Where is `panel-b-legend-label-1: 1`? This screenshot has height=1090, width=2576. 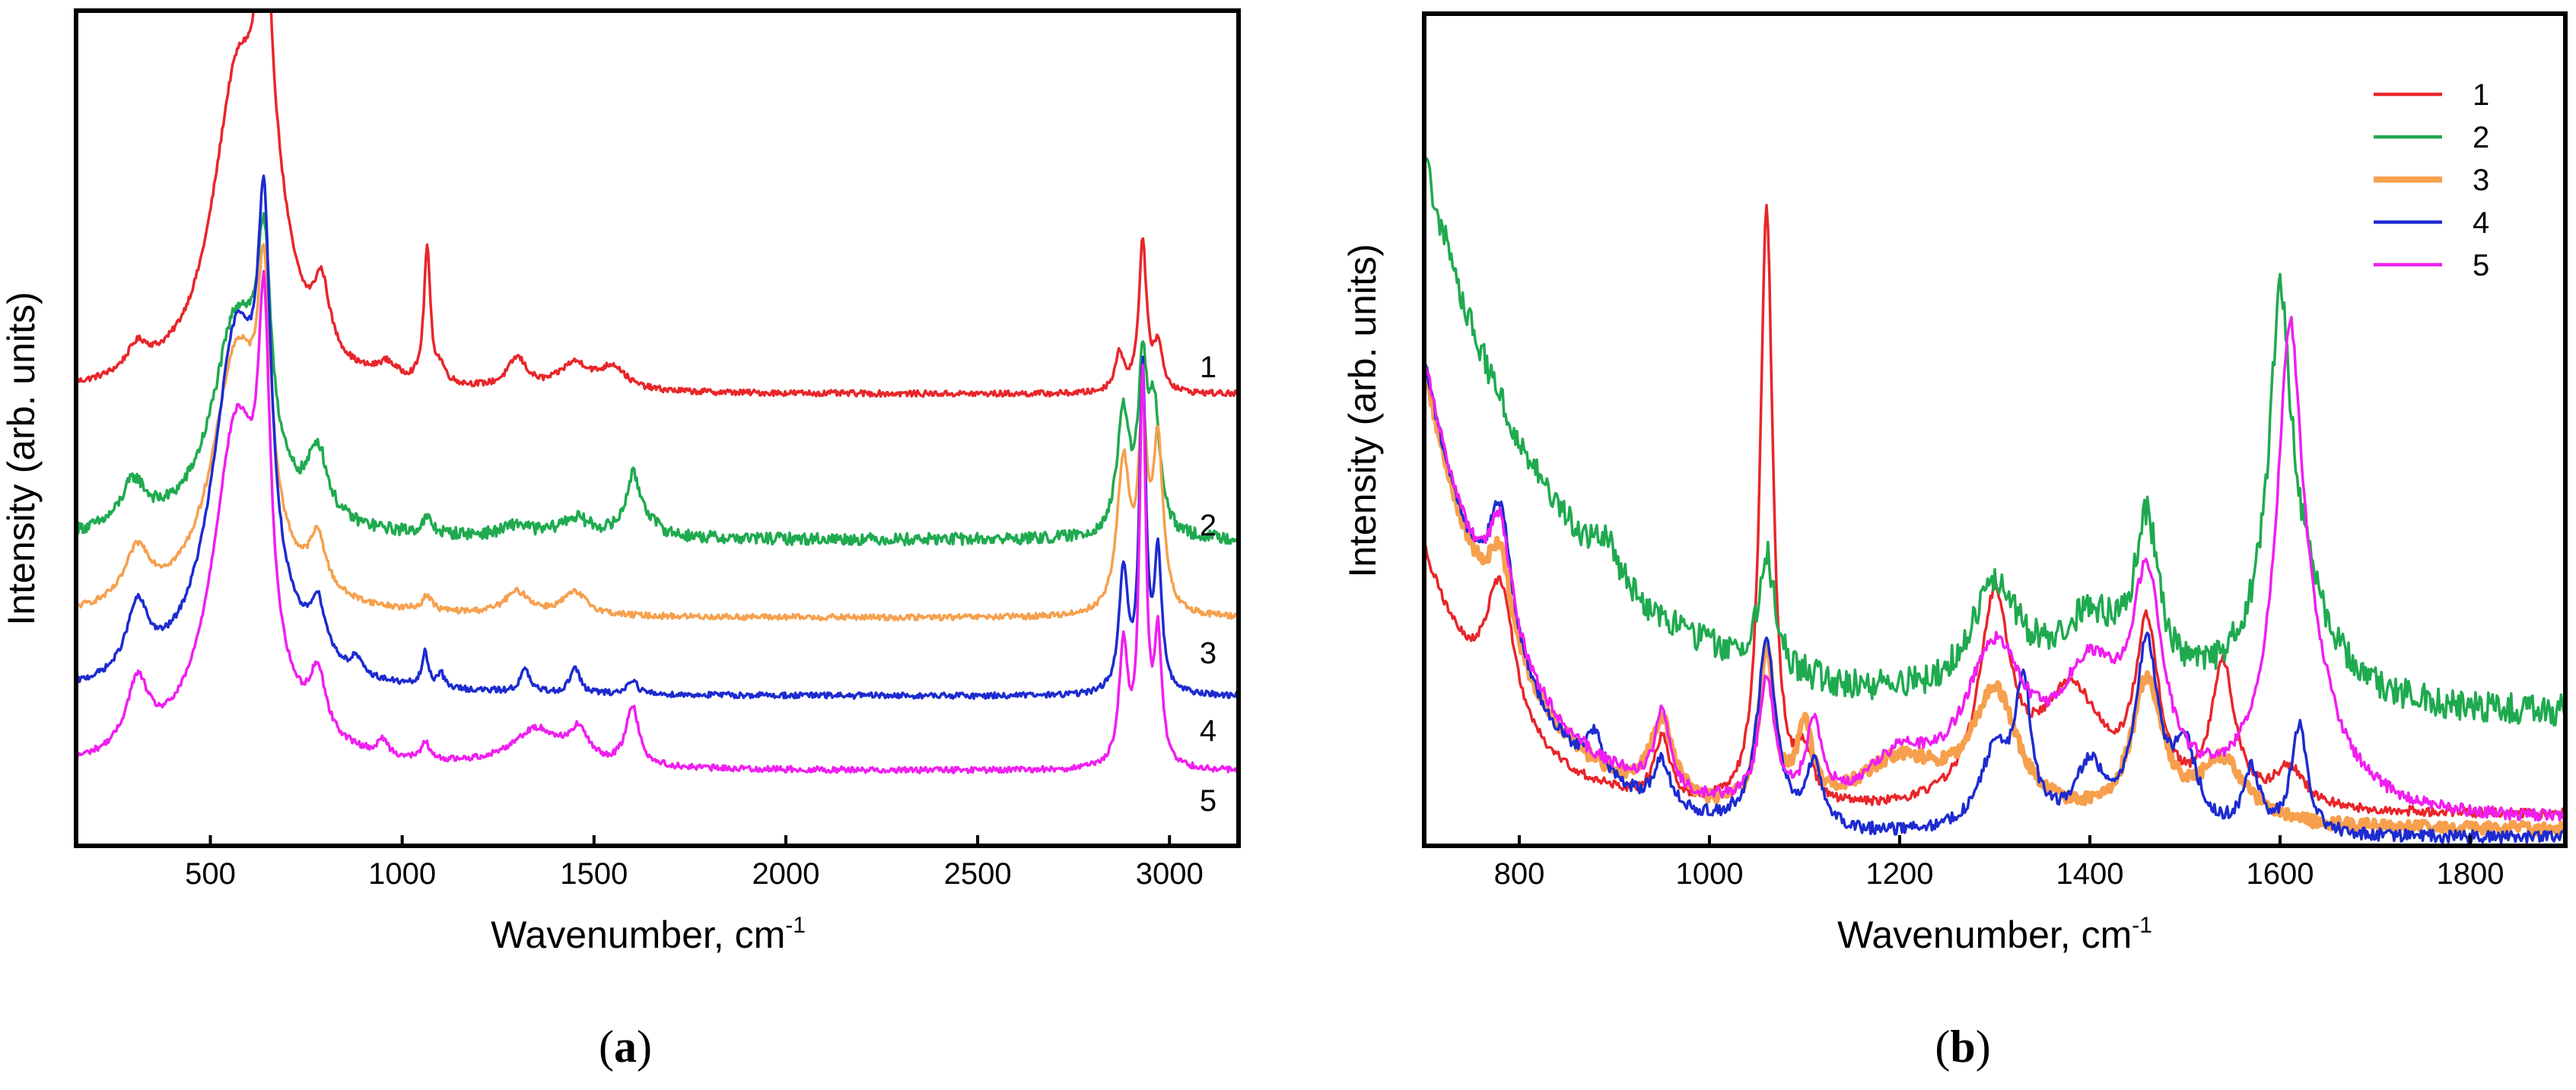
panel-b-legend-label-1: 1 is located at coordinates (2481, 95).